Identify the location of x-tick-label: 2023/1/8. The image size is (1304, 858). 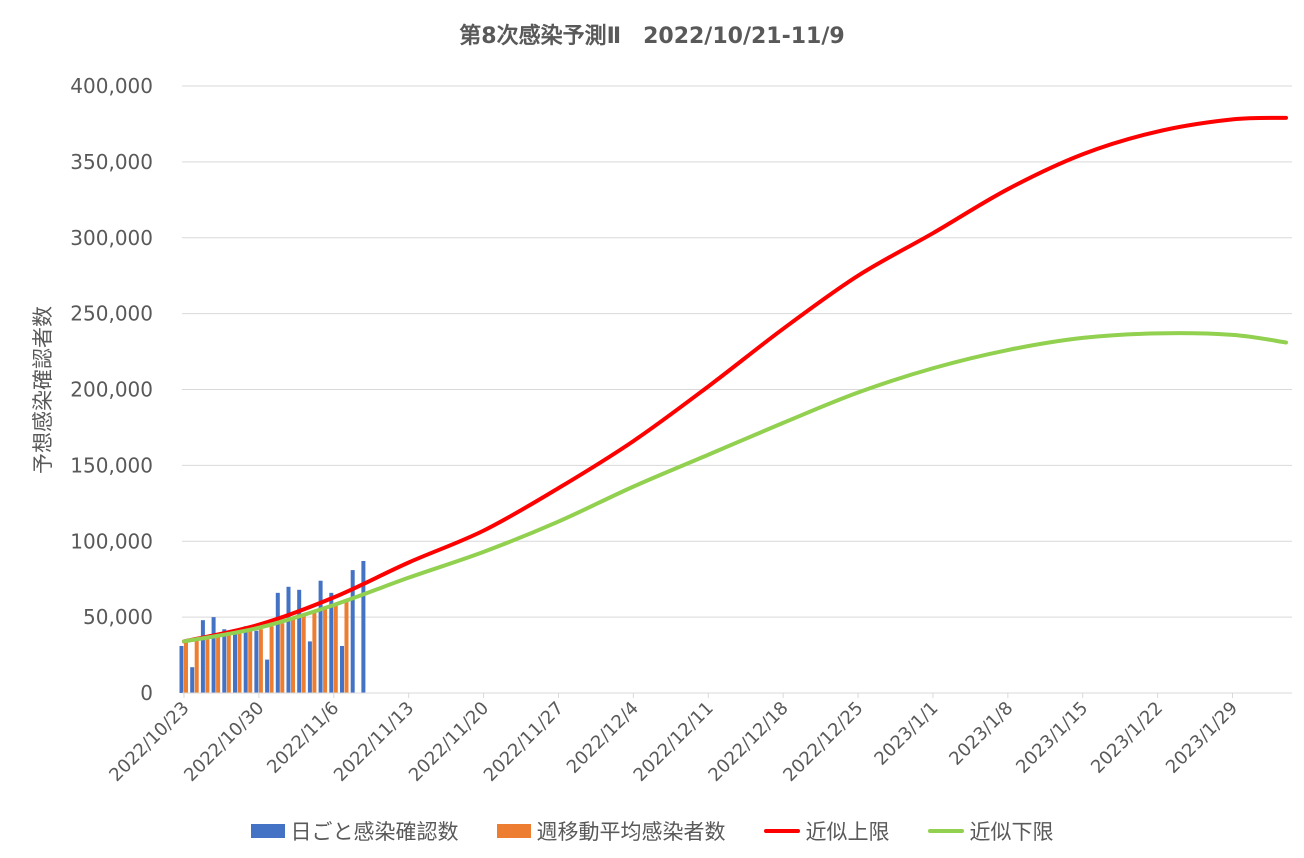
(981, 734).